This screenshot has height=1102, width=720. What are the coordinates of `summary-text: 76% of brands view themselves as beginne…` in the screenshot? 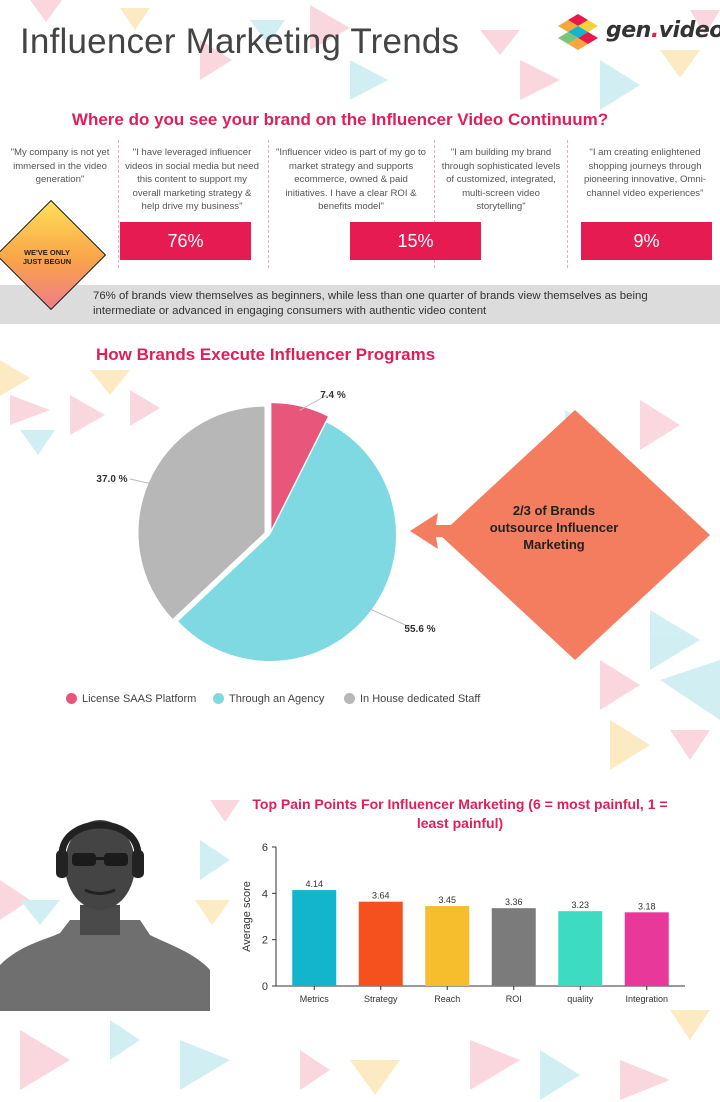 It's located at (370, 303).